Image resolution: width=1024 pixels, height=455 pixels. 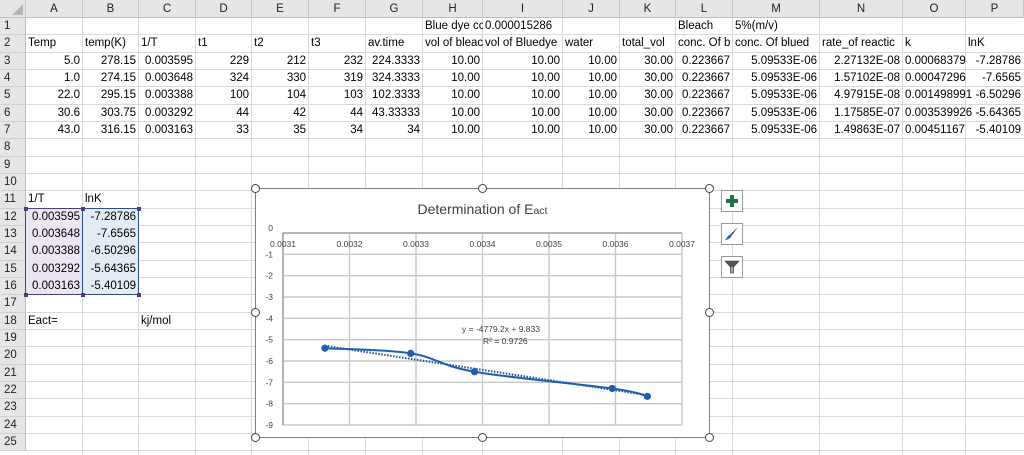 I want to click on cell-c5: 0.003388, so click(x=169, y=95).